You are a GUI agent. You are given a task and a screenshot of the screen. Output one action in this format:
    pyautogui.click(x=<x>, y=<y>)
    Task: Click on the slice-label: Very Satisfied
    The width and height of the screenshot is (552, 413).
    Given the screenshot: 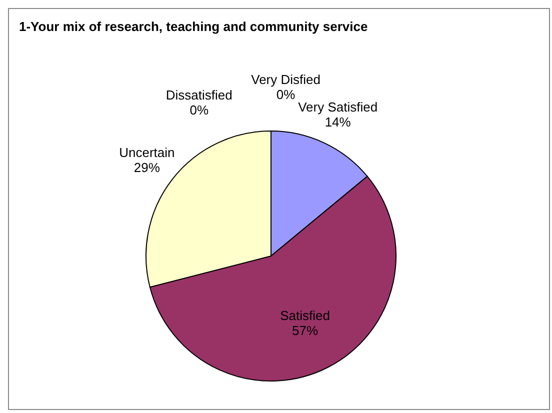 What is the action you would take?
    pyautogui.click(x=338, y=106)
    